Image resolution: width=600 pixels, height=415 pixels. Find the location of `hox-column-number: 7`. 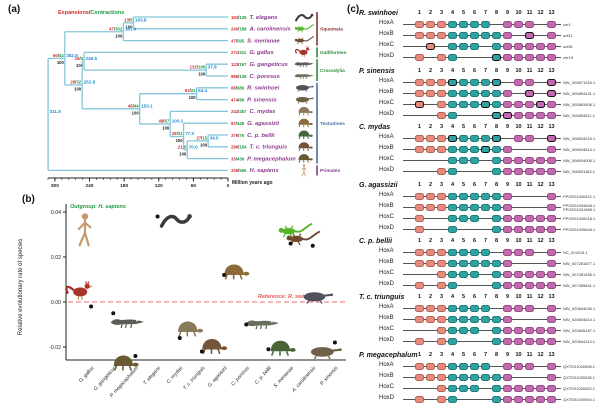

hox-column-number: 7 is located at coordinates (485, 13).